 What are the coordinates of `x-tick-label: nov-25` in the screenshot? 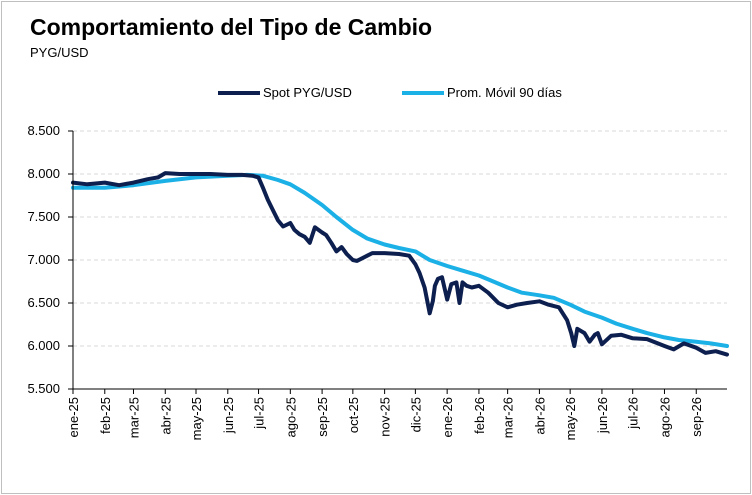 It's located at (385, 417).